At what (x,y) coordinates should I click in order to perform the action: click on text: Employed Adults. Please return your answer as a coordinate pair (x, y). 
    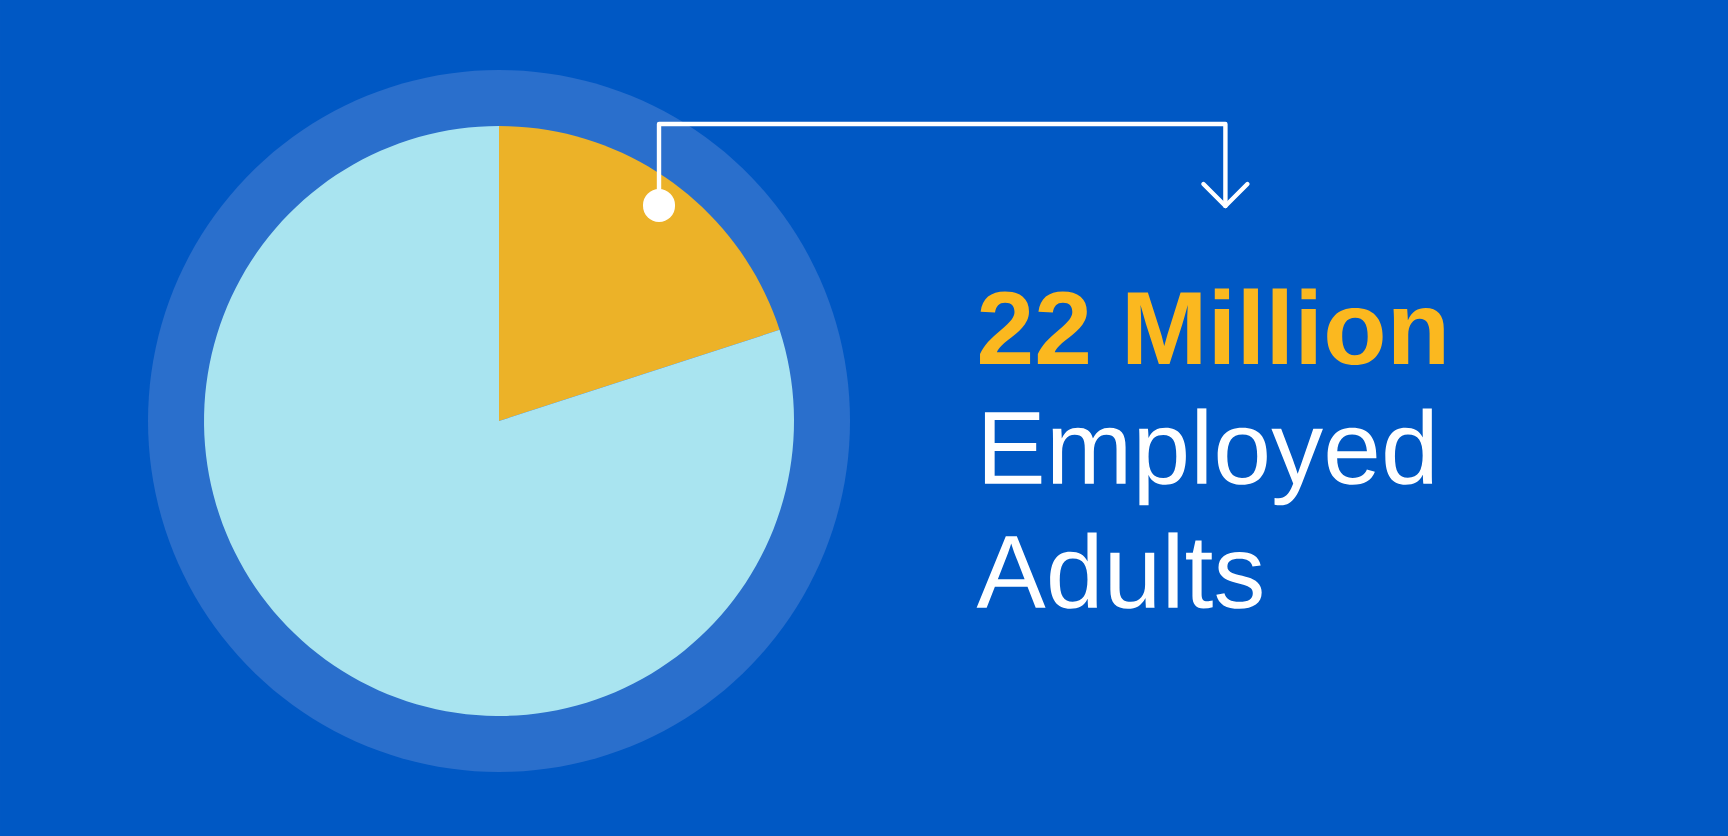
    Looking at the image, I should click on (1204, 508).